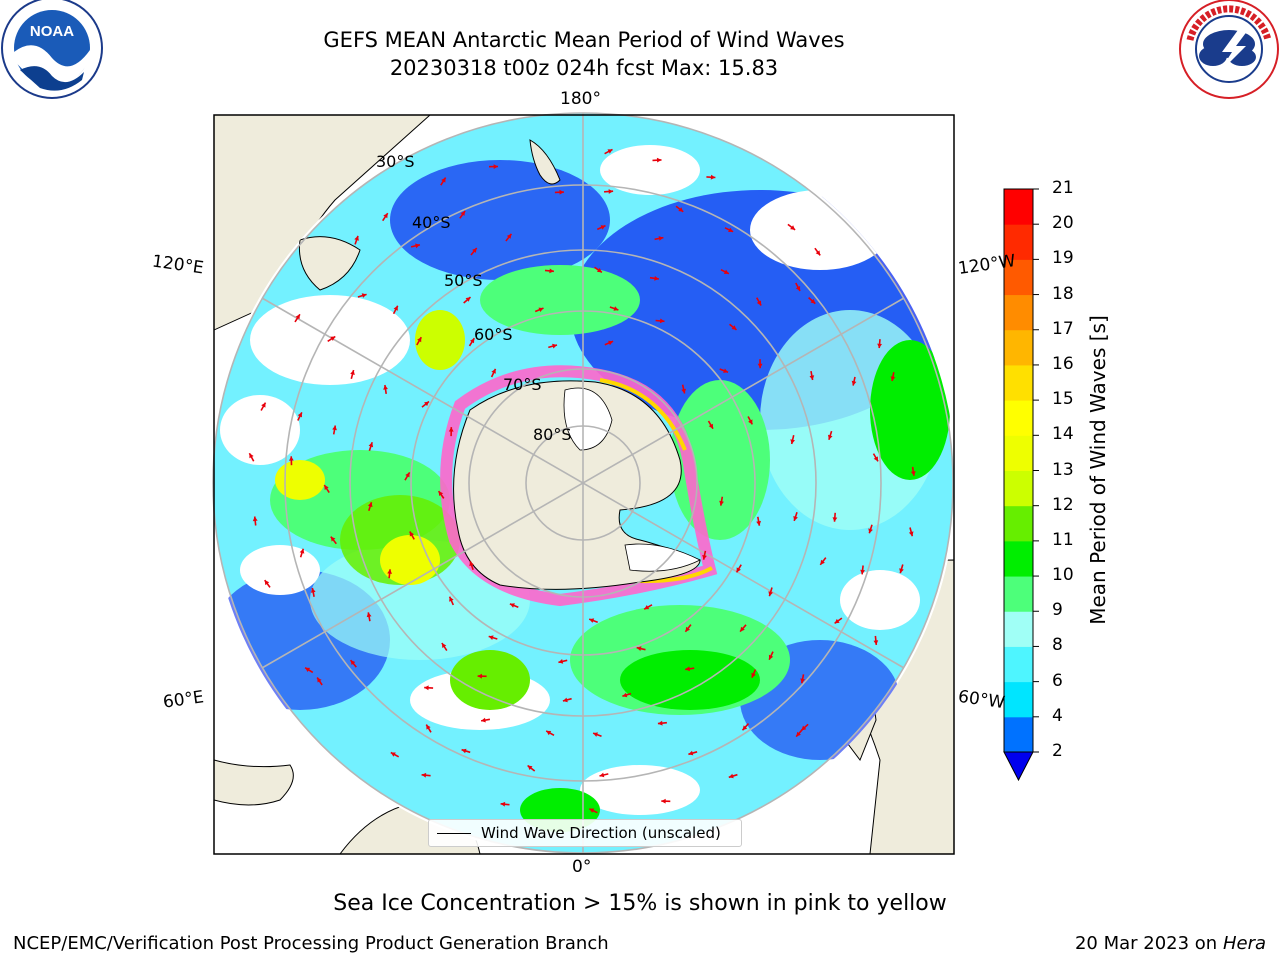 The width and height of the screenshot is (1280, 960). Describe the element at coordinates (1057, 680) in the screenshot. I see `colorbar-tick-label: 6` at that location.